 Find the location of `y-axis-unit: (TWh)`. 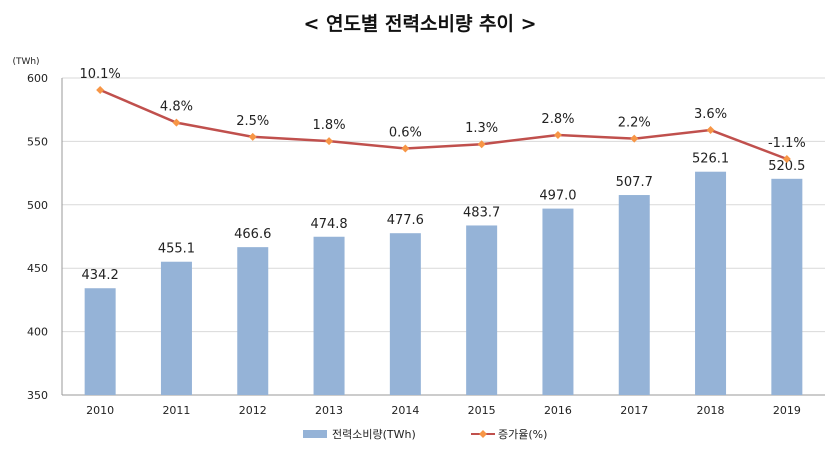

y-axis-unit: (TWh) is located at coordinates (25, 62).